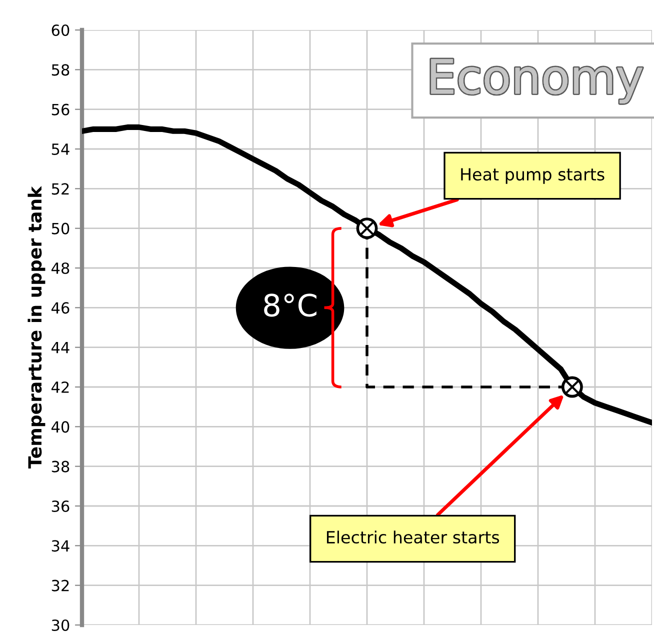 The height and width of the screenshot is (635, 654). Describe the element at coordinates (61, 308) in the screenshot. I see `y-tick-label: 46` at that location.